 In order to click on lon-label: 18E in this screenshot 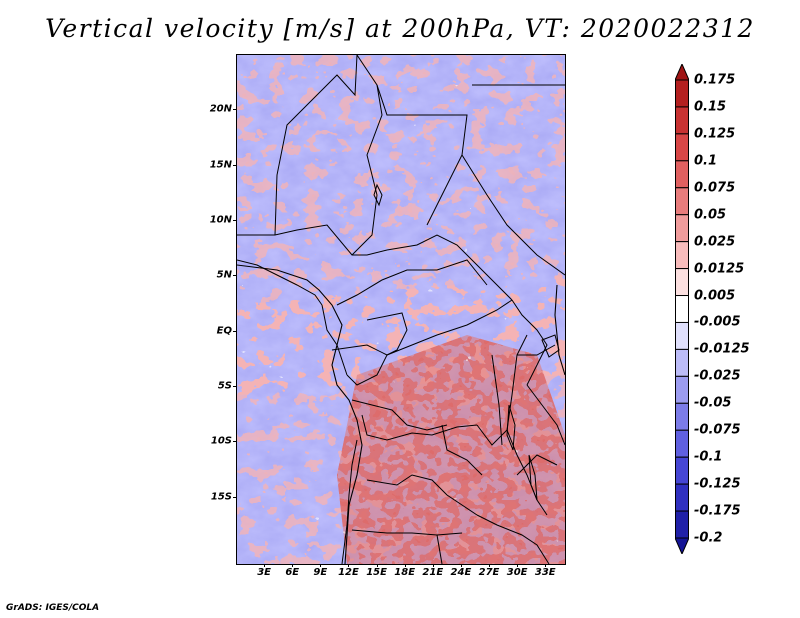, I will do `click(405, 572)`.